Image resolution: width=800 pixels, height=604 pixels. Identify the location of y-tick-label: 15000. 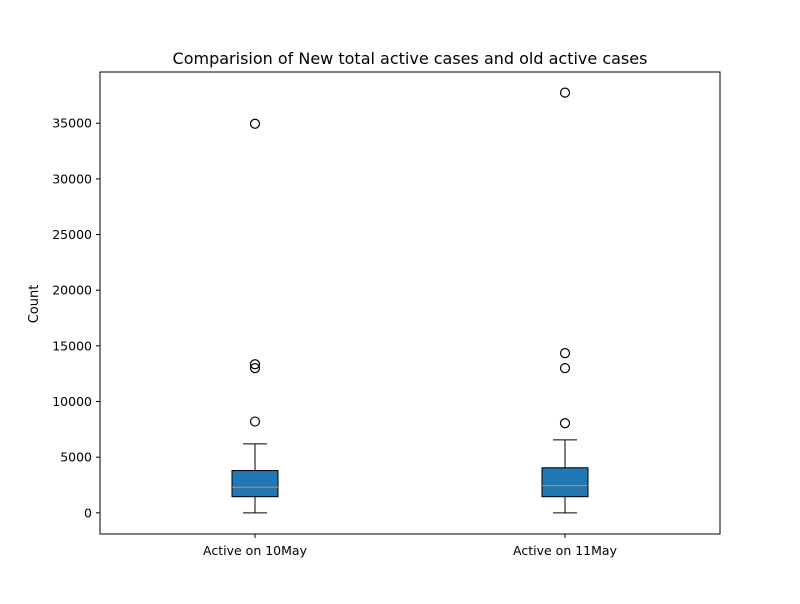
(72, 345).